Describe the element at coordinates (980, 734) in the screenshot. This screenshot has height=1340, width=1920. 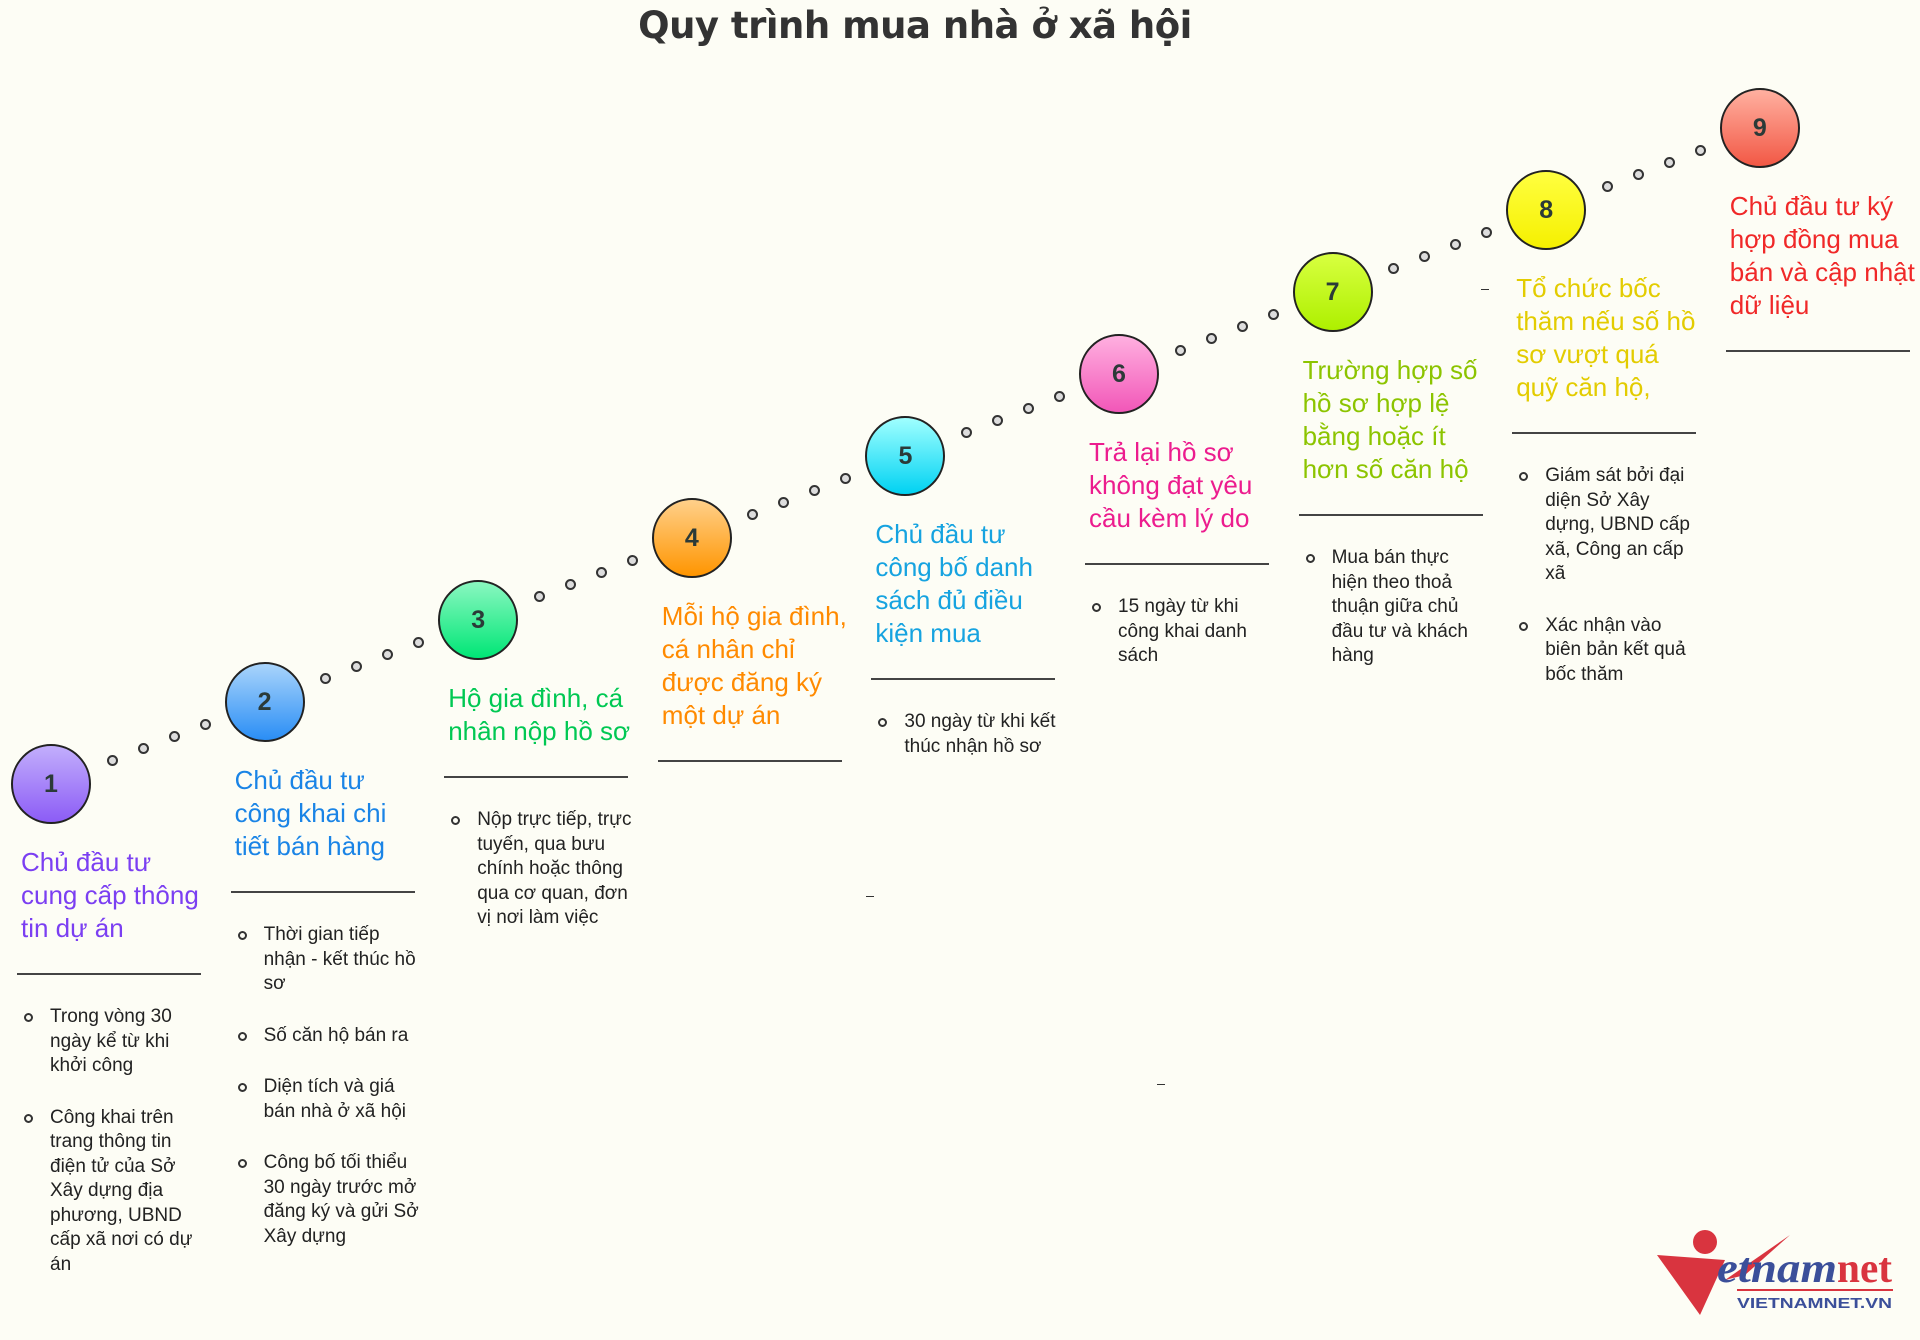
I see `bullet-text: 30 ngày từ khi kết thúc nhận hồ sơ` at that location.